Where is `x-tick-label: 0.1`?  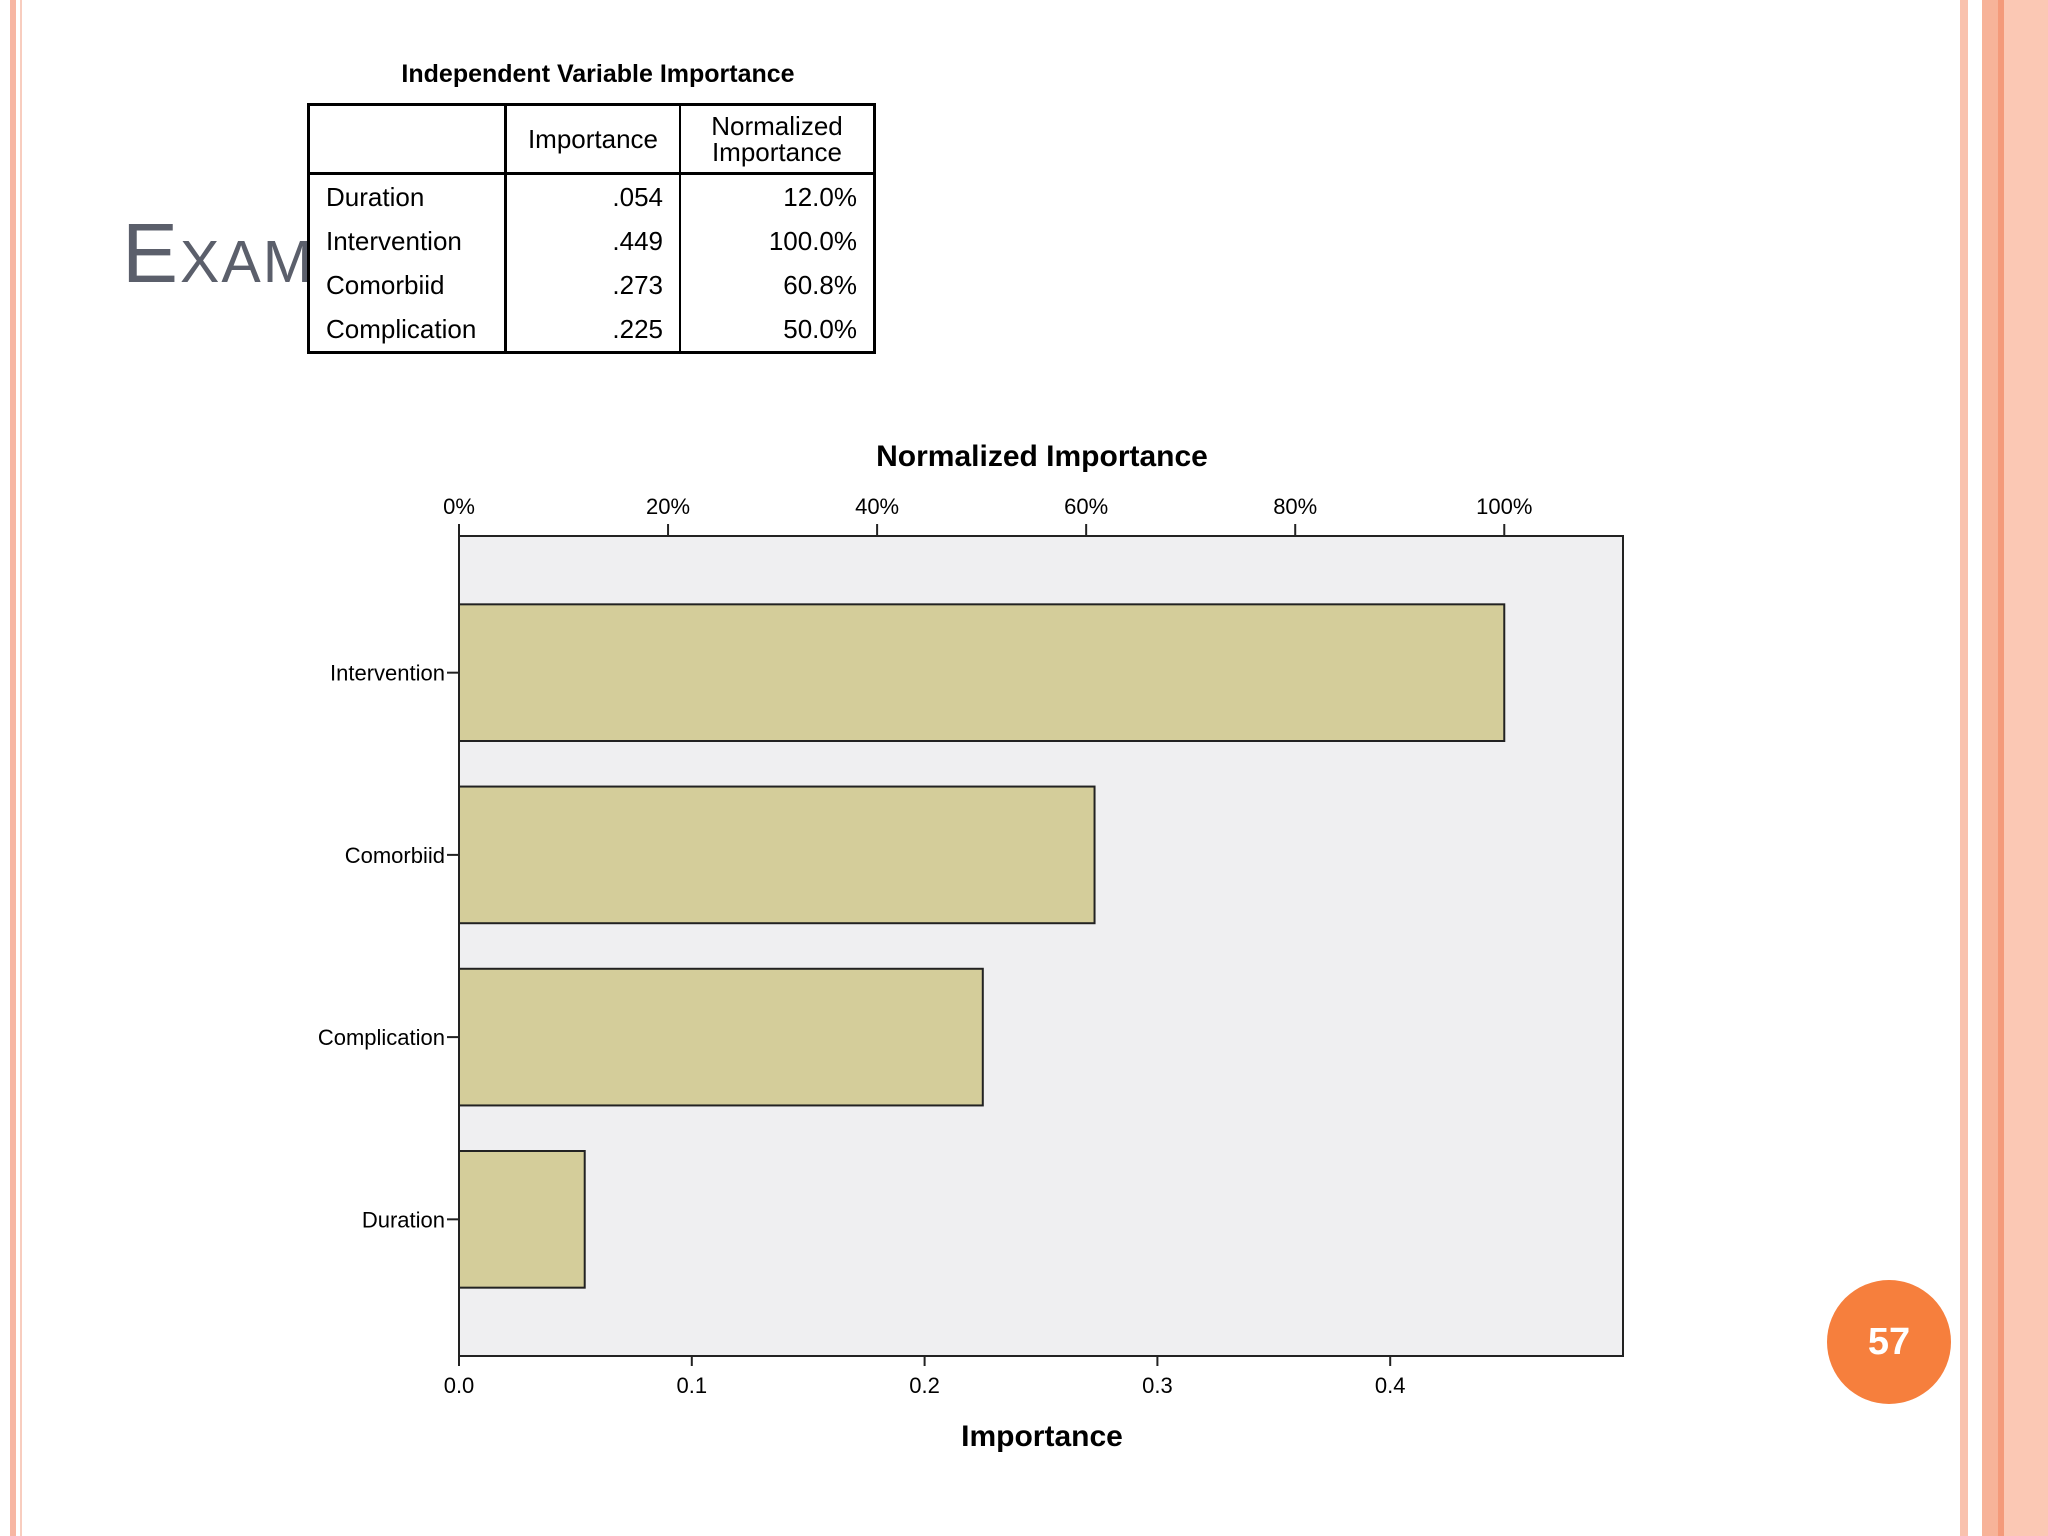 x-tick-label: 0.1 is located at coordinates (692, 1385).